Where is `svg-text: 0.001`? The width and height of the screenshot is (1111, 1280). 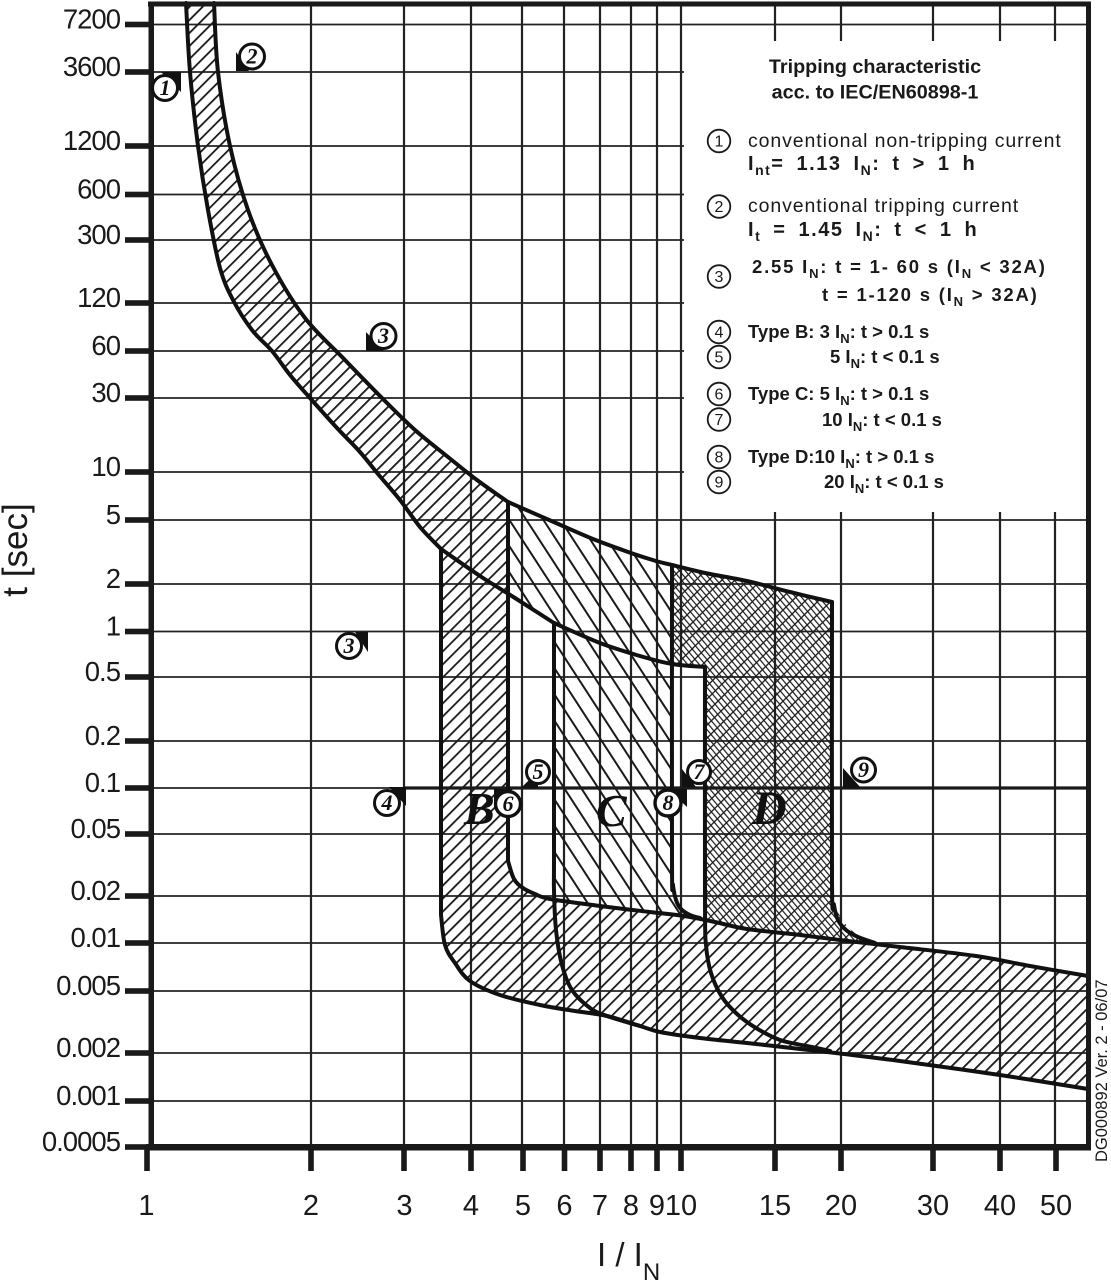
svg-text: 0.001 is located at coordinates (88, 1095).